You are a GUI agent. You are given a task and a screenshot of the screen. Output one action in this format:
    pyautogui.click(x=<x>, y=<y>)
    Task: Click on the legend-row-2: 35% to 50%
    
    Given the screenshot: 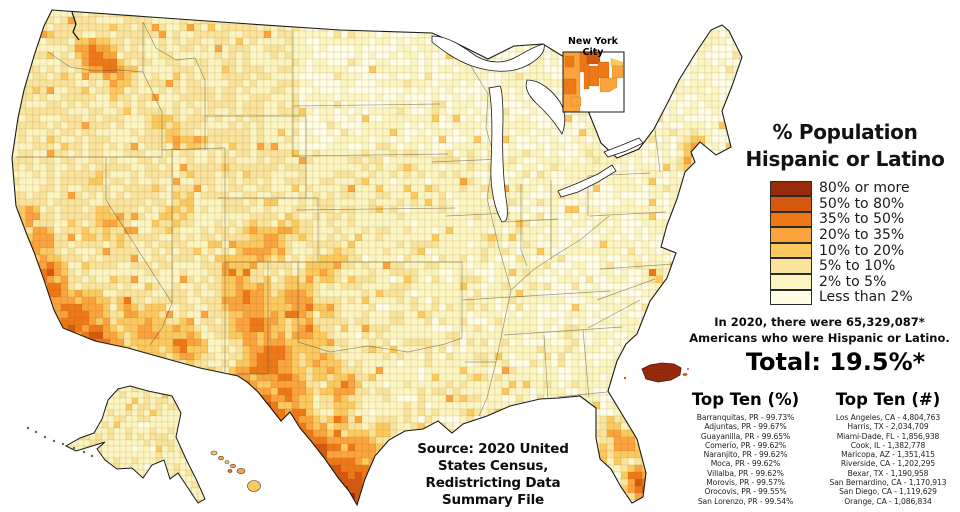 What is the action you would take?
    pyautogui.click(x=841, y=219)
    